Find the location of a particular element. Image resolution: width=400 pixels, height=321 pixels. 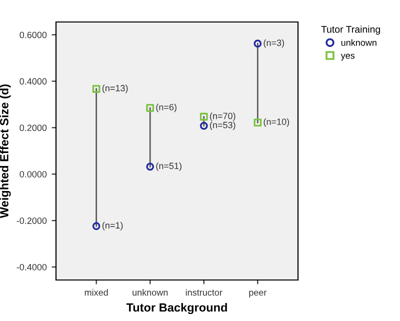

y-tick-label: 0.6000 is located at coordinates (33, 35).